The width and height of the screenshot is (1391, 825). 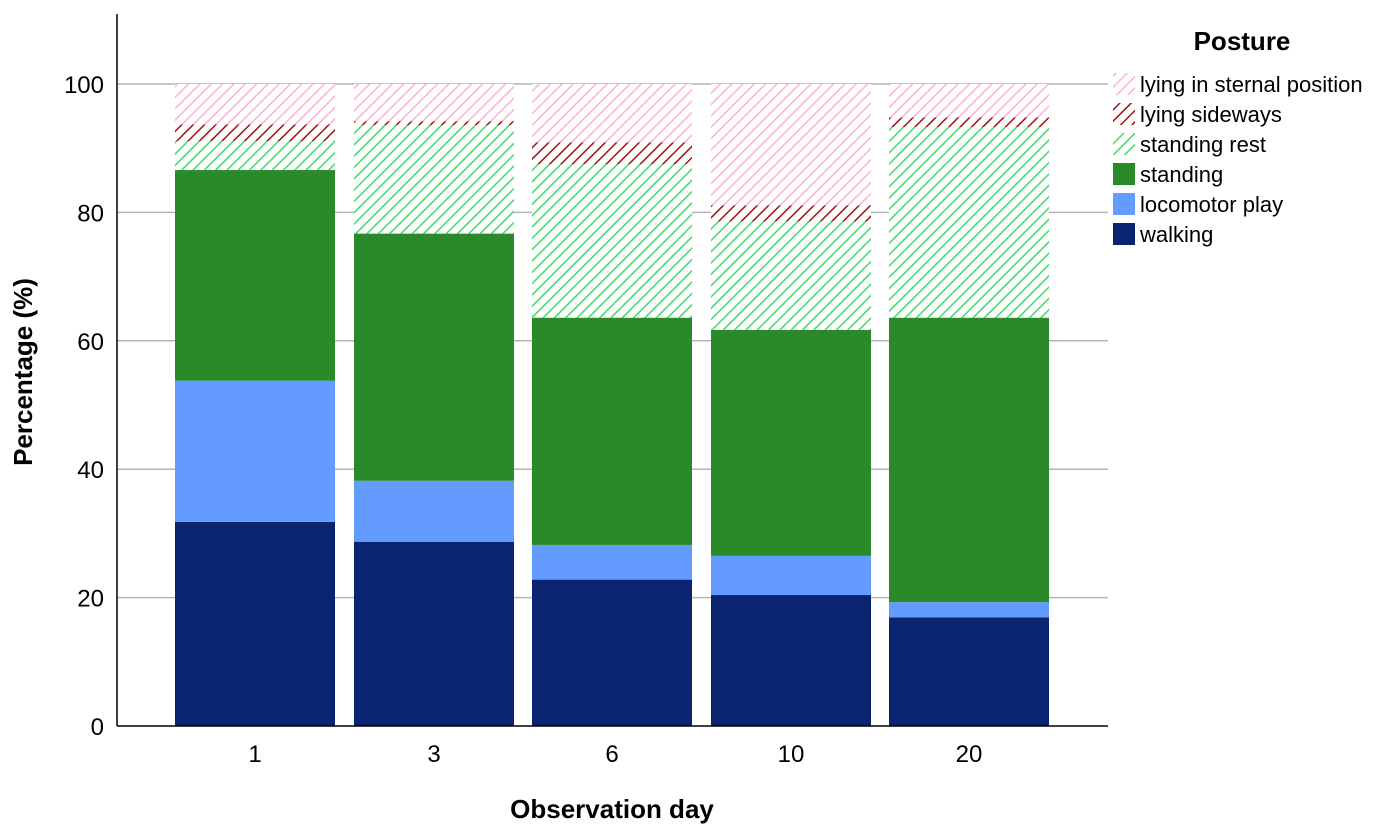 What do you see at coordinates (612, 809) in the screenshot?
I see `x-axis-title: Observation day` at bounding box center [612, 809].